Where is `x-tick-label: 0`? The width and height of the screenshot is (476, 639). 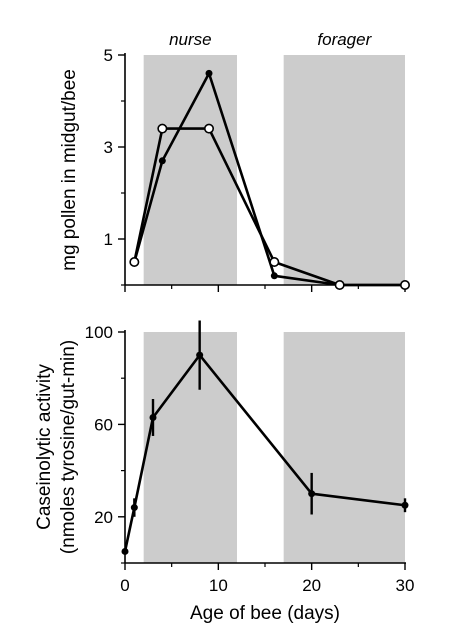
x-tick-label: 0 is located at coordinates (124, 585).